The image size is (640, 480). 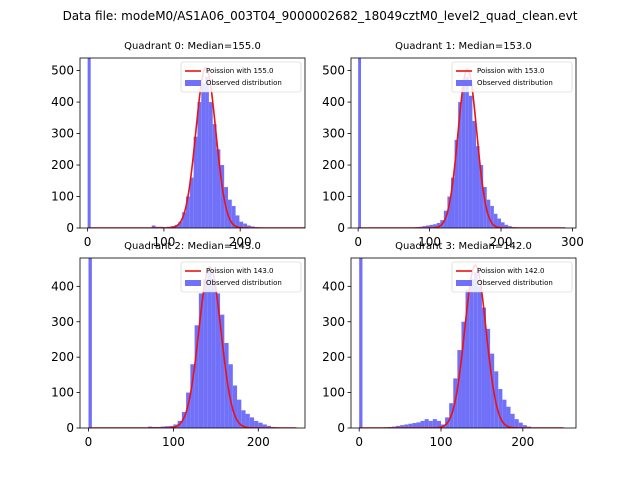 I want to click on x-tick-label: 300, so click(x=572, y=242).